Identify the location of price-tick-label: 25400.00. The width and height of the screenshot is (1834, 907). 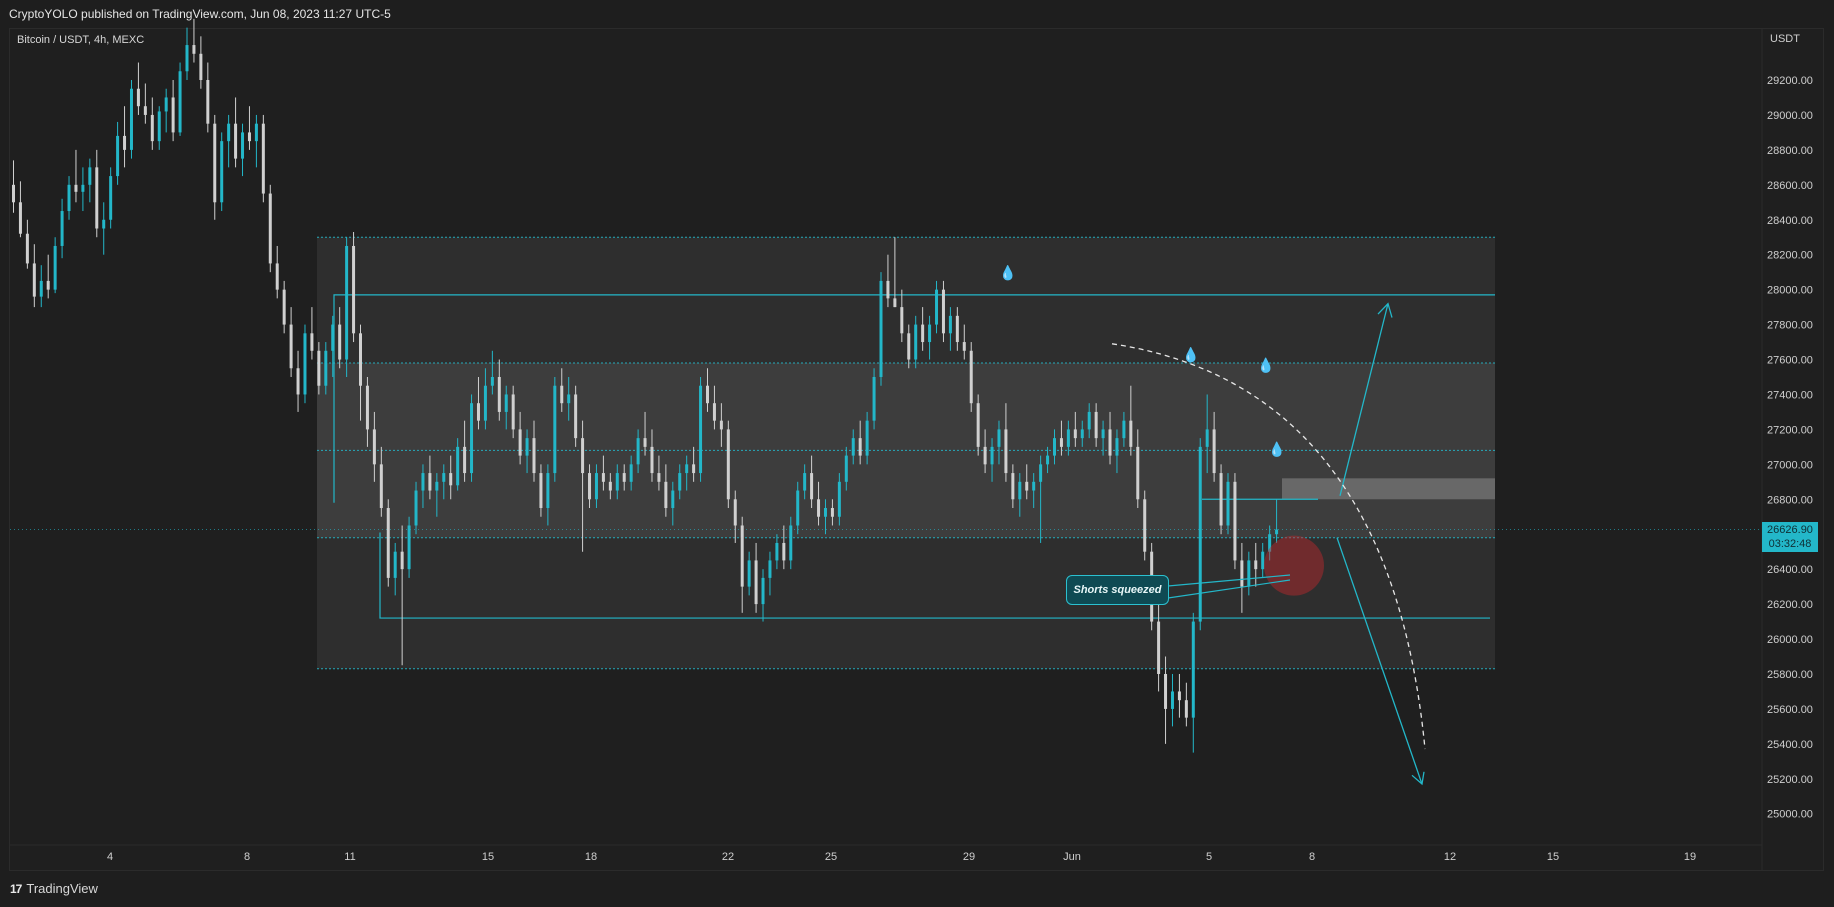
(1790, 745).